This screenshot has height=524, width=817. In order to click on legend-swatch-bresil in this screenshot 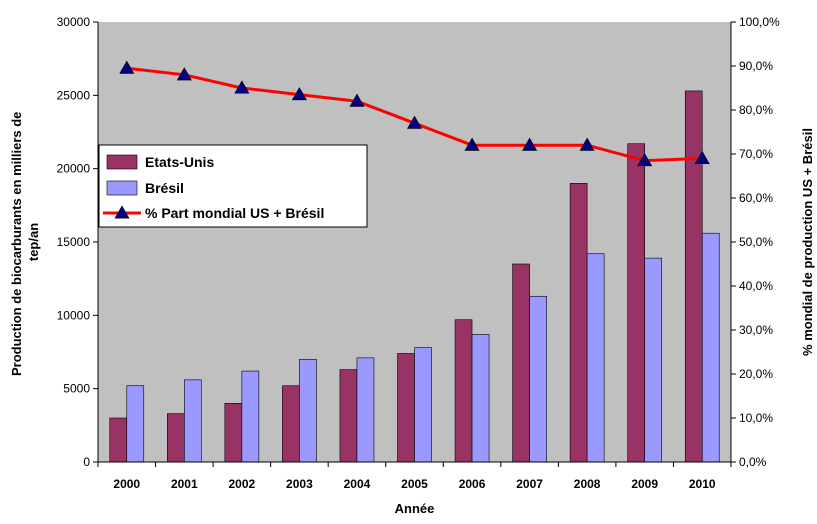, I will do `click(122, 188)`.